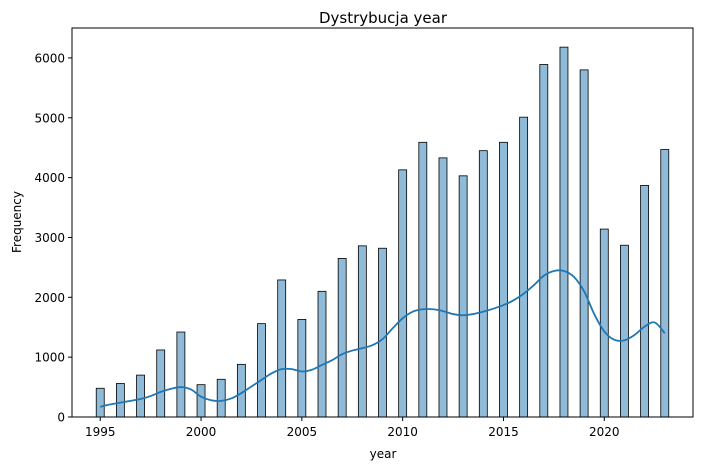 This screenshot has height=474, width=704. What do you see at coordinates (383, 454) in the screenshot?
I see `x-axis-label: year` at bounding box center [383, 454].